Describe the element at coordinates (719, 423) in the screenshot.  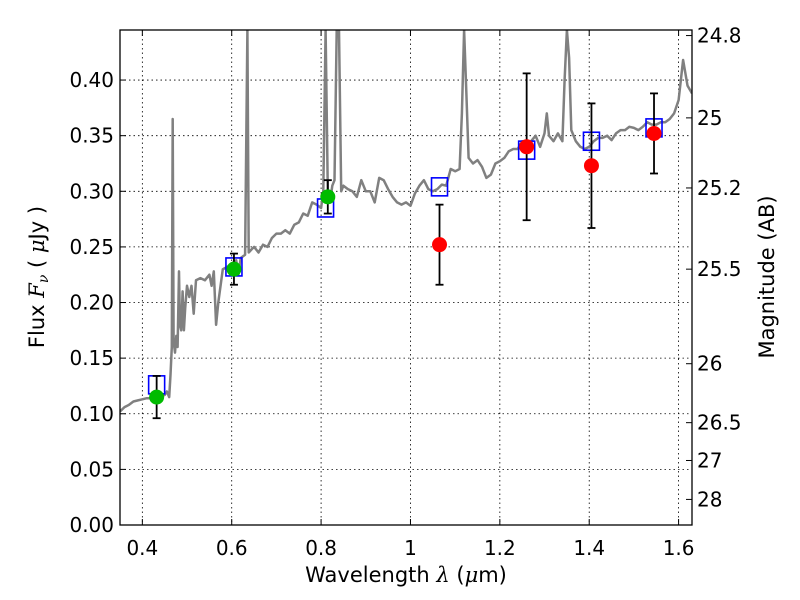
I see `y2-tick-label: 26.5` at that location.